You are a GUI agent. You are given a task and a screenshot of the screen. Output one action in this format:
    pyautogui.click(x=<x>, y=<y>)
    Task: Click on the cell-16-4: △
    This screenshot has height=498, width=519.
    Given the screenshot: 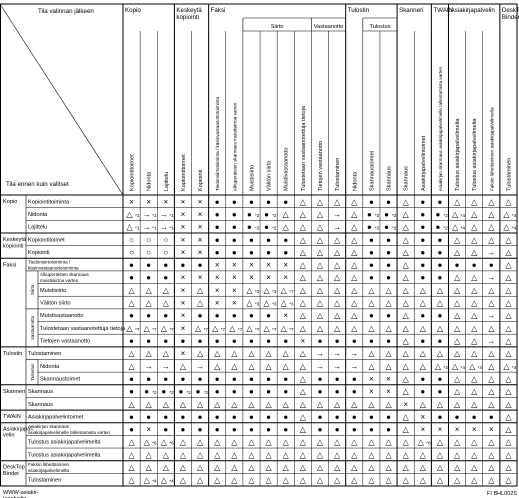 What is the action you would take?
    pyautogui.click(x=200, y=404)
    